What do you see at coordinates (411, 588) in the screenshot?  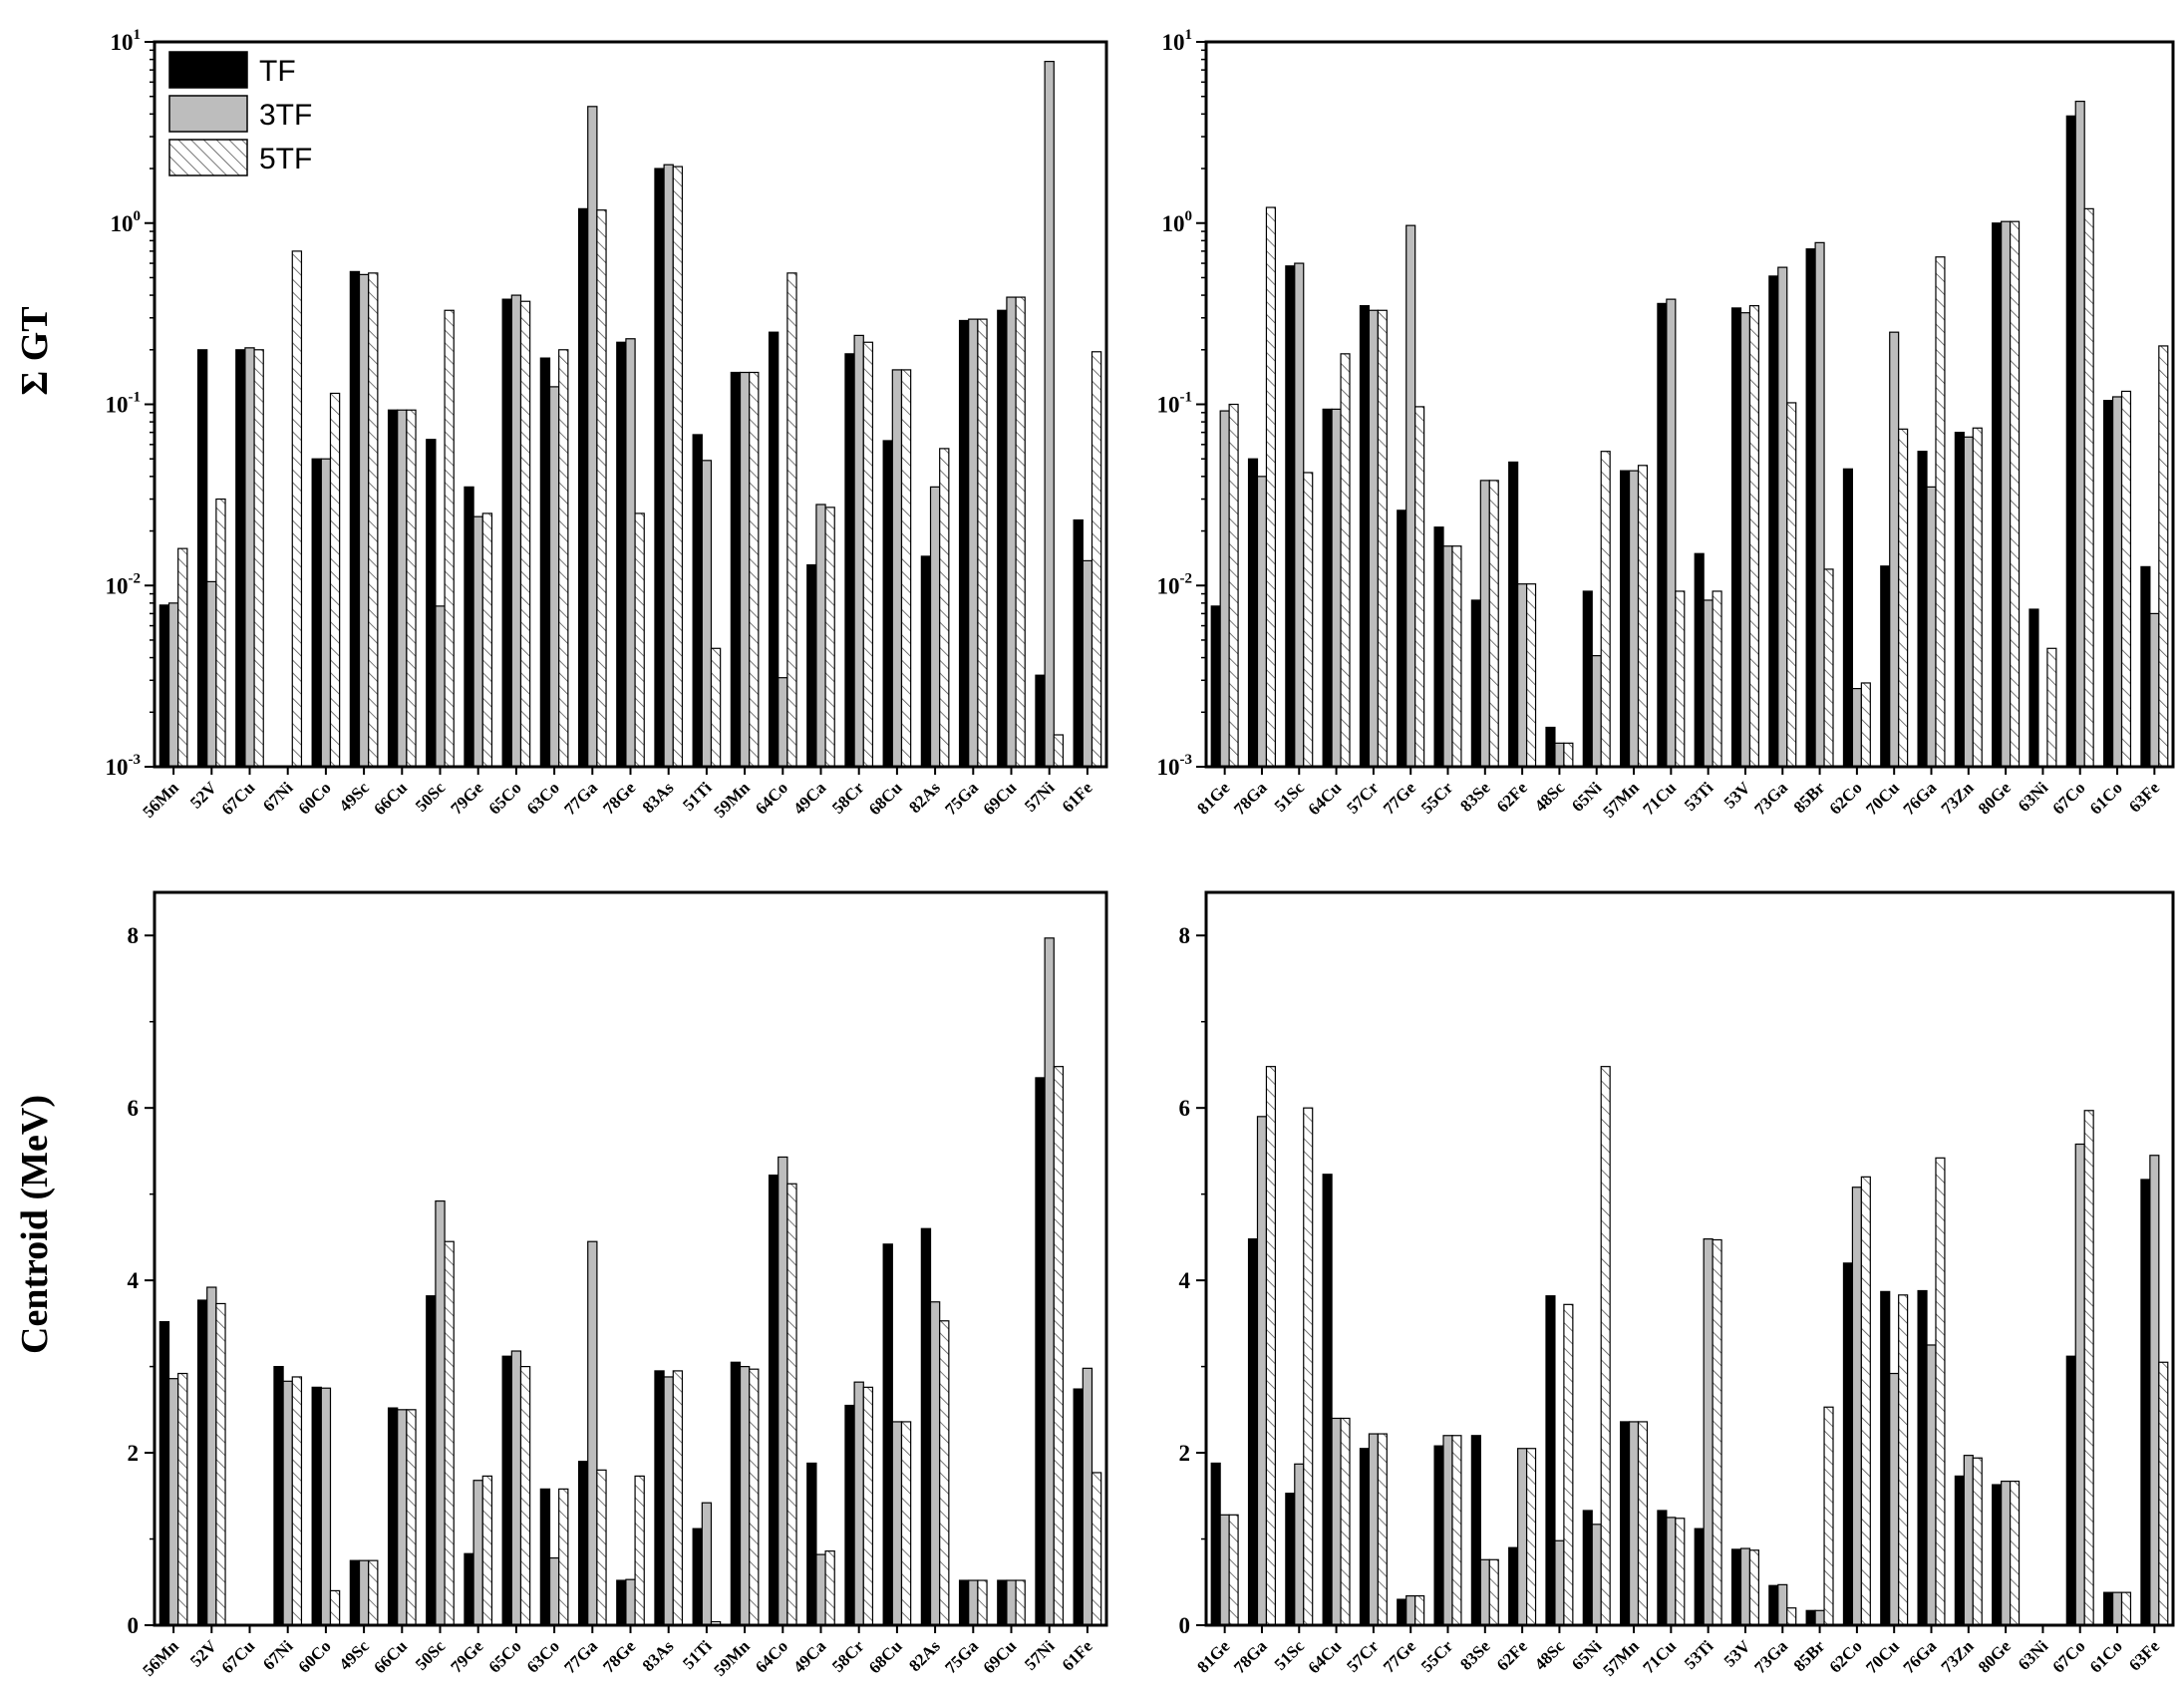 I see `bar-5tf-66cu` at bounding box center [411, 588].